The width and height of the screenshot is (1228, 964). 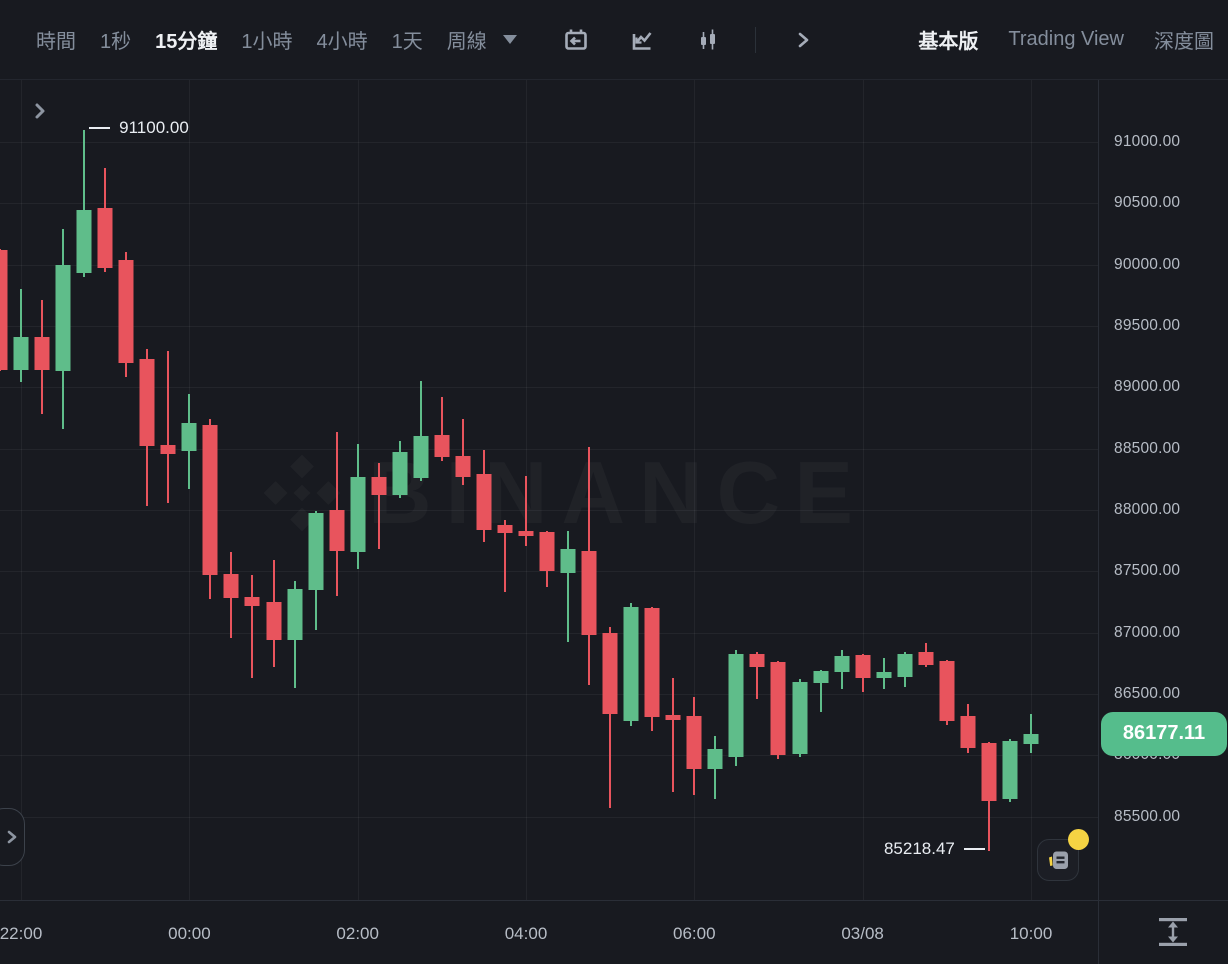 I want to click on price-tick-label: 90500.00, so click(x=1147, y=203).